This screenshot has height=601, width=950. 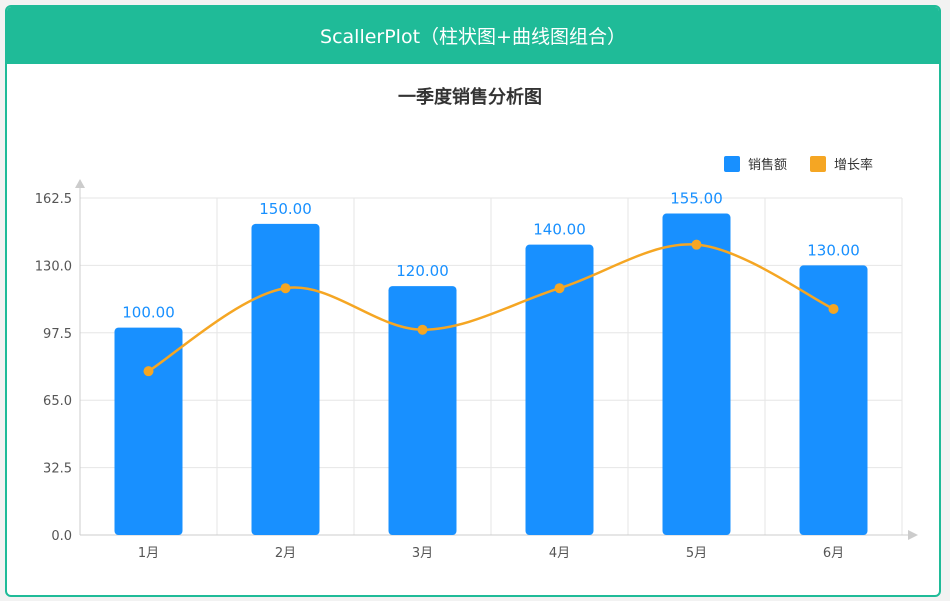 What do you see at coordinates (559, 230) in the screenshot?
I see `bar-value-label: 140.00` at bounding box center [559, 230].